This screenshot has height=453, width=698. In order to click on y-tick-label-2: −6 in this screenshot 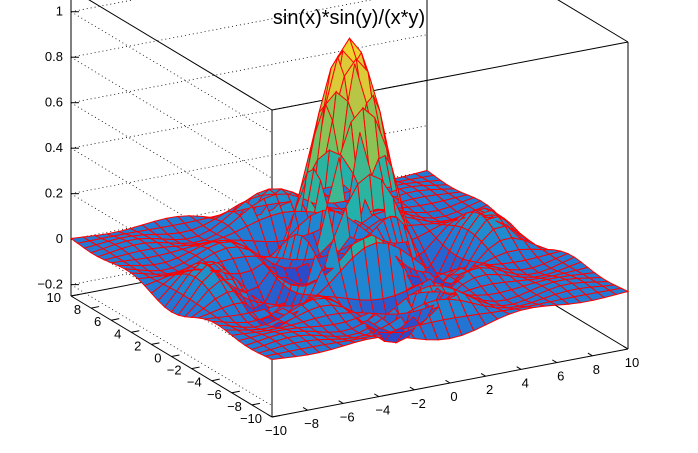, I will do `click(214, 394)`.